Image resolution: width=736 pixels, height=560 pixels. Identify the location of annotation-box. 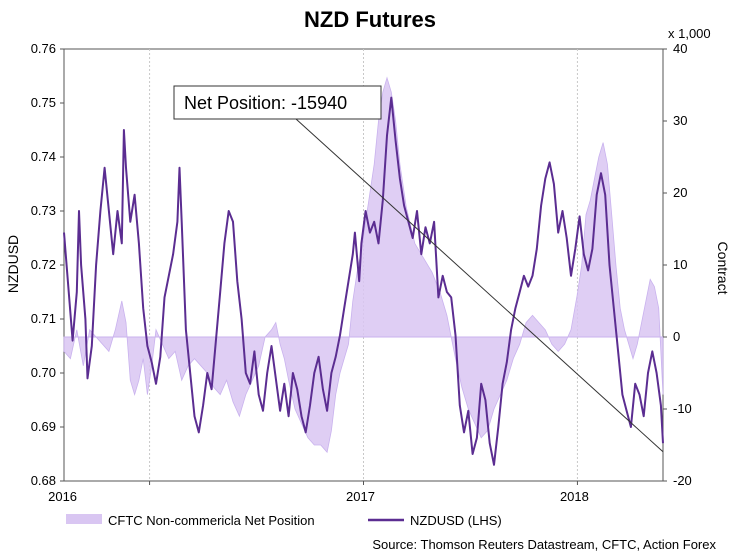
(277, 102).